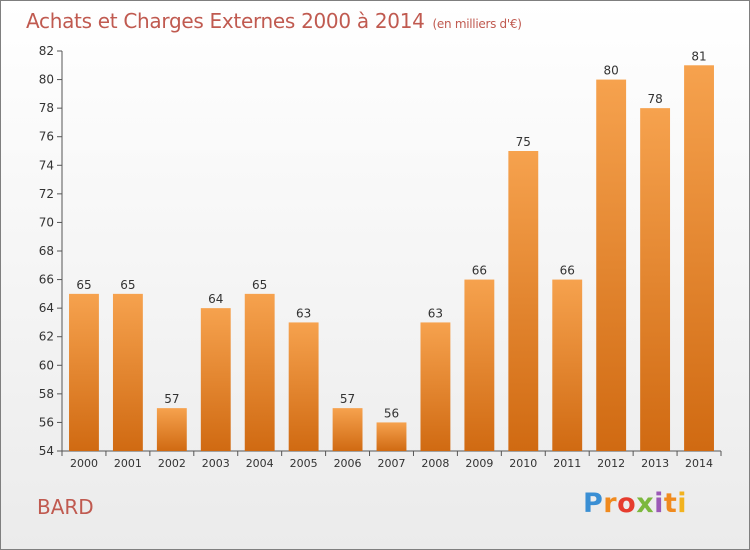  What do you see at coordinates (477, 24) in the screenshot?
I see `chart-subtitle: (en milliers d'€)` at bounding box center [477, 24].